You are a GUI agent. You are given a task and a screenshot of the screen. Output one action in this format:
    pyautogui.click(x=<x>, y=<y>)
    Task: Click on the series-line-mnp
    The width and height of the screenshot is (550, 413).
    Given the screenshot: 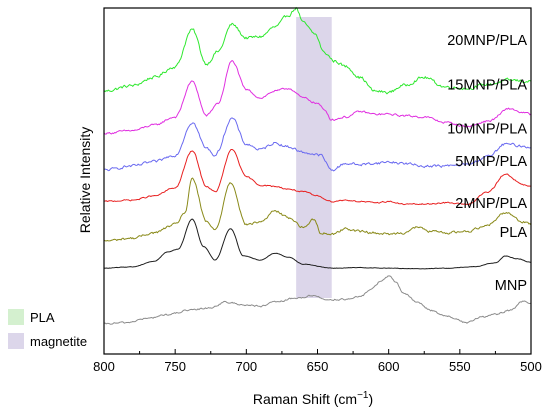 What is the action you would take?
    pyautogui.click(x=317, y=300)
    